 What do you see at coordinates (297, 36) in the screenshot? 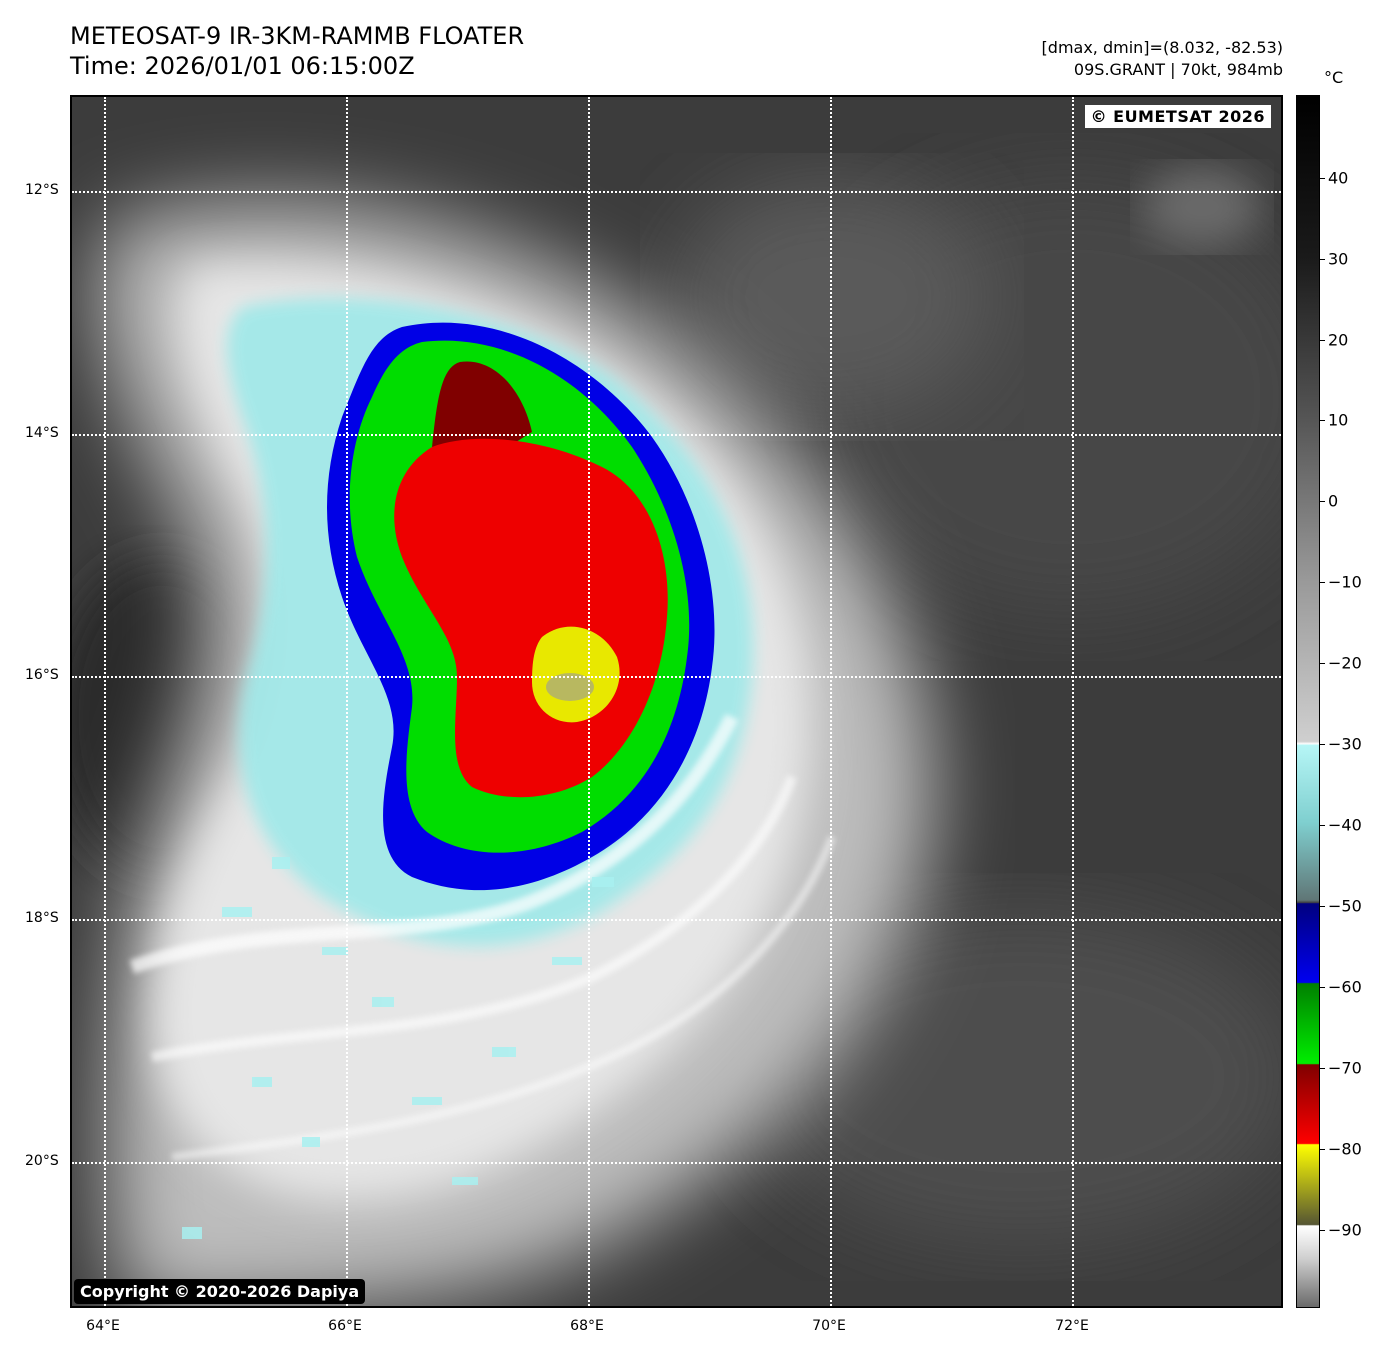
I see `chart-title: METEOSAT-9 IR-3KM-RAMMB FLOATER` at bounding box center [297, 36].